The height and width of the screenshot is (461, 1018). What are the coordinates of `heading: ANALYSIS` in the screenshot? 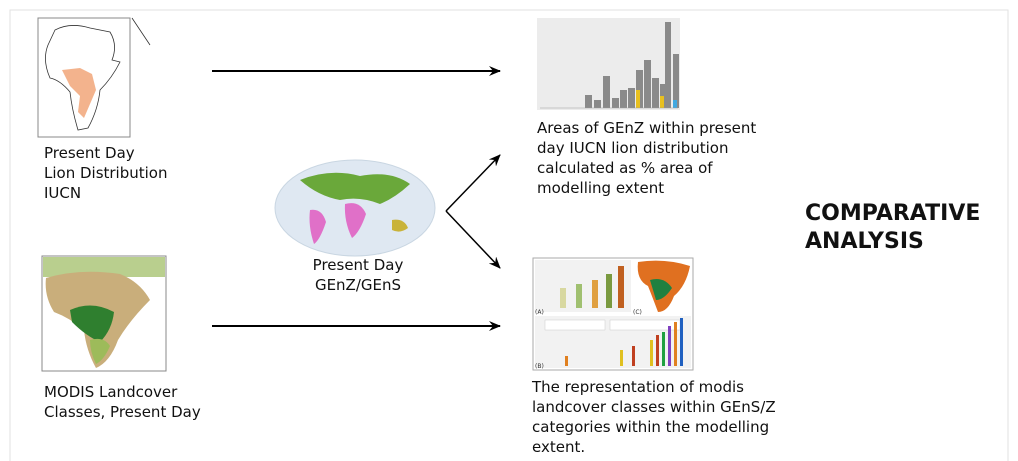 It's located at (864, 241).